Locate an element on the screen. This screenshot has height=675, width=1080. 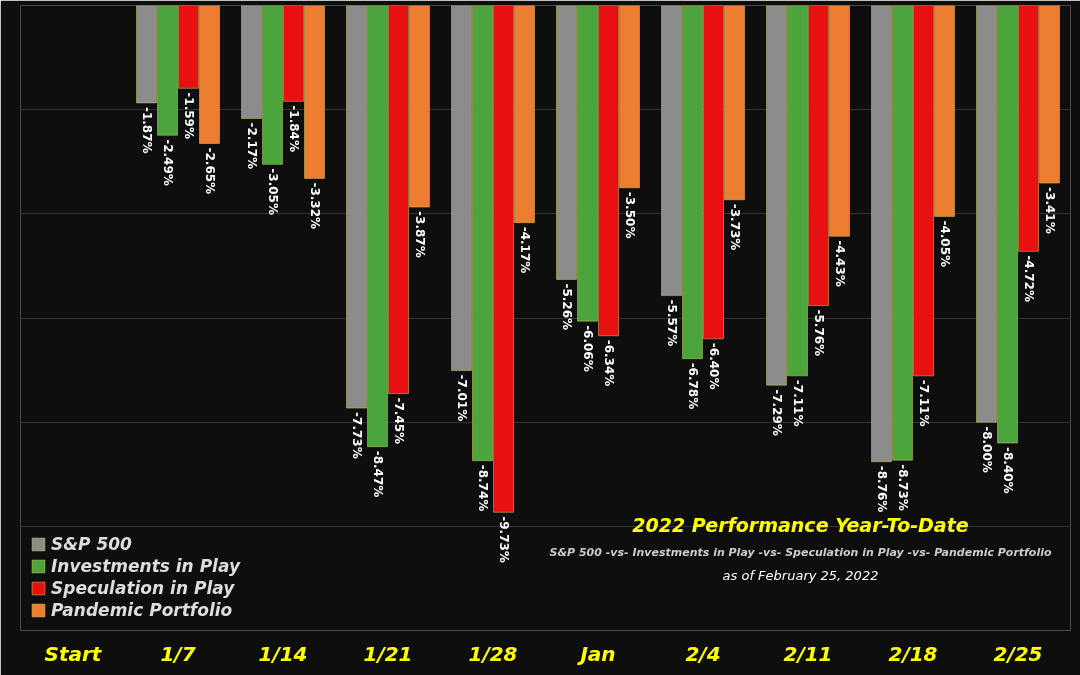
legend-label: Pandemic Portfolio is located at coordinates (142, 610).